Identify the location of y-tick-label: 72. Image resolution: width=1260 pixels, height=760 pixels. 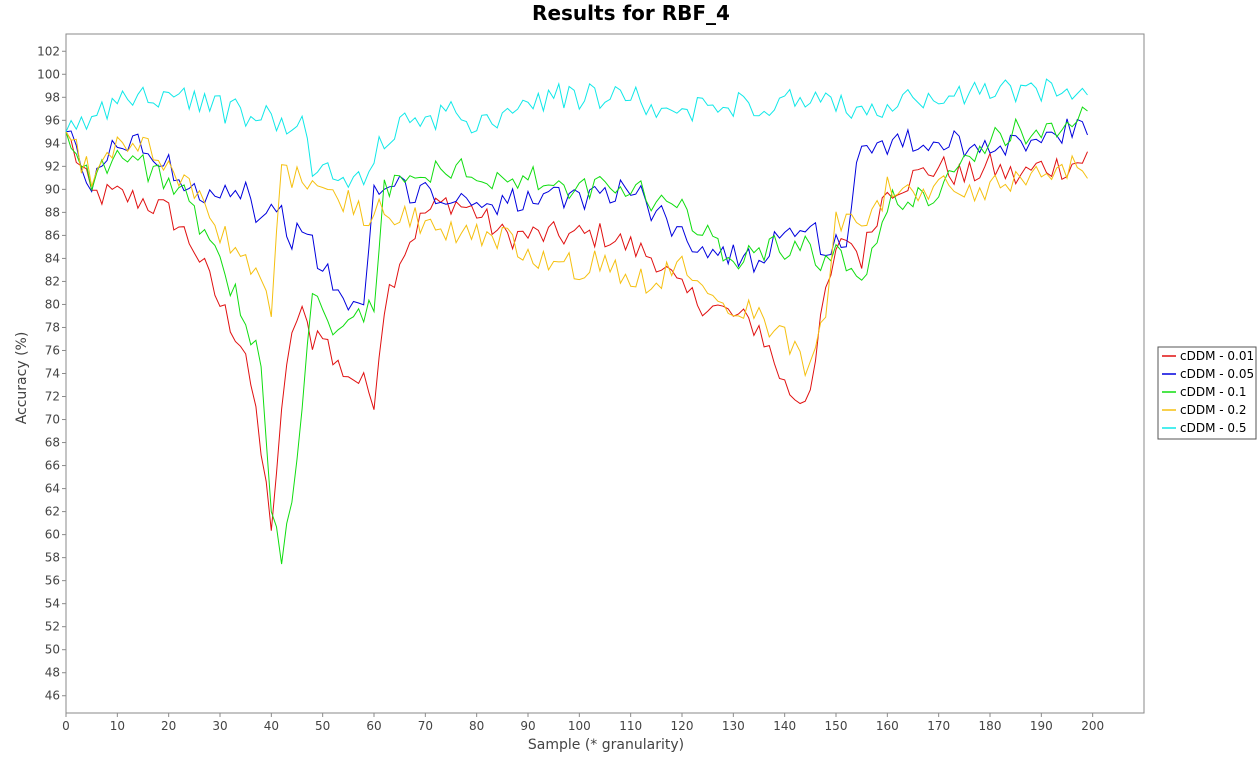
(52, 397).